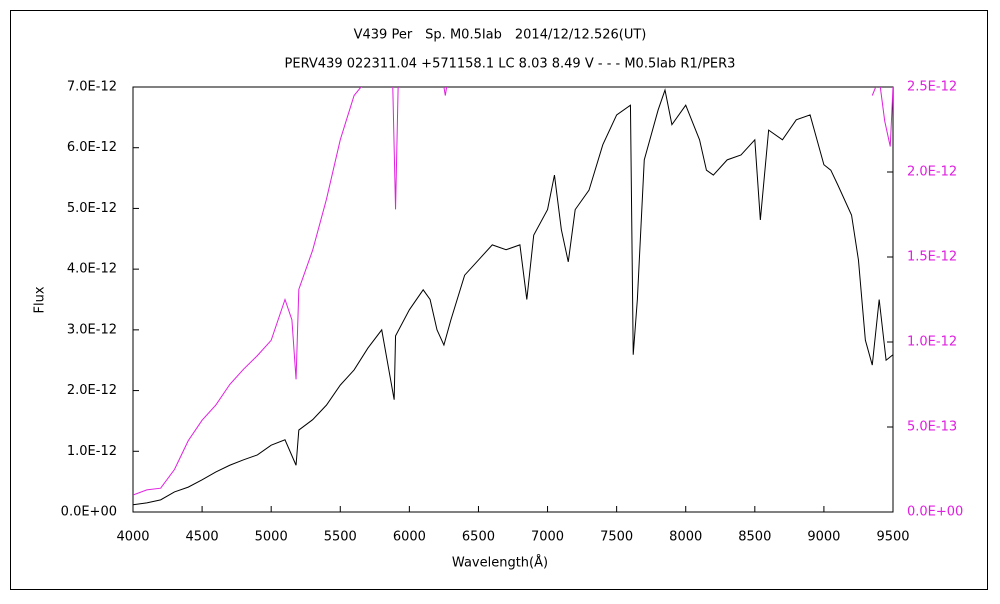 This screenshot has height=604, width=1000. Describe the element at coordinates (92, 147) in the screenshot. I see `y-tick-label: 6.0E-12` at that location.